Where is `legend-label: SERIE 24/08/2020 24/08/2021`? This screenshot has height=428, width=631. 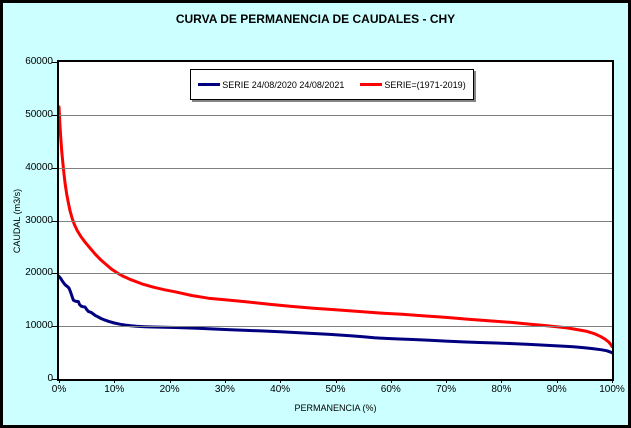
legend-label: SERIE 24/08/2020 24/08/2021 is located at coordinates (283, 84).